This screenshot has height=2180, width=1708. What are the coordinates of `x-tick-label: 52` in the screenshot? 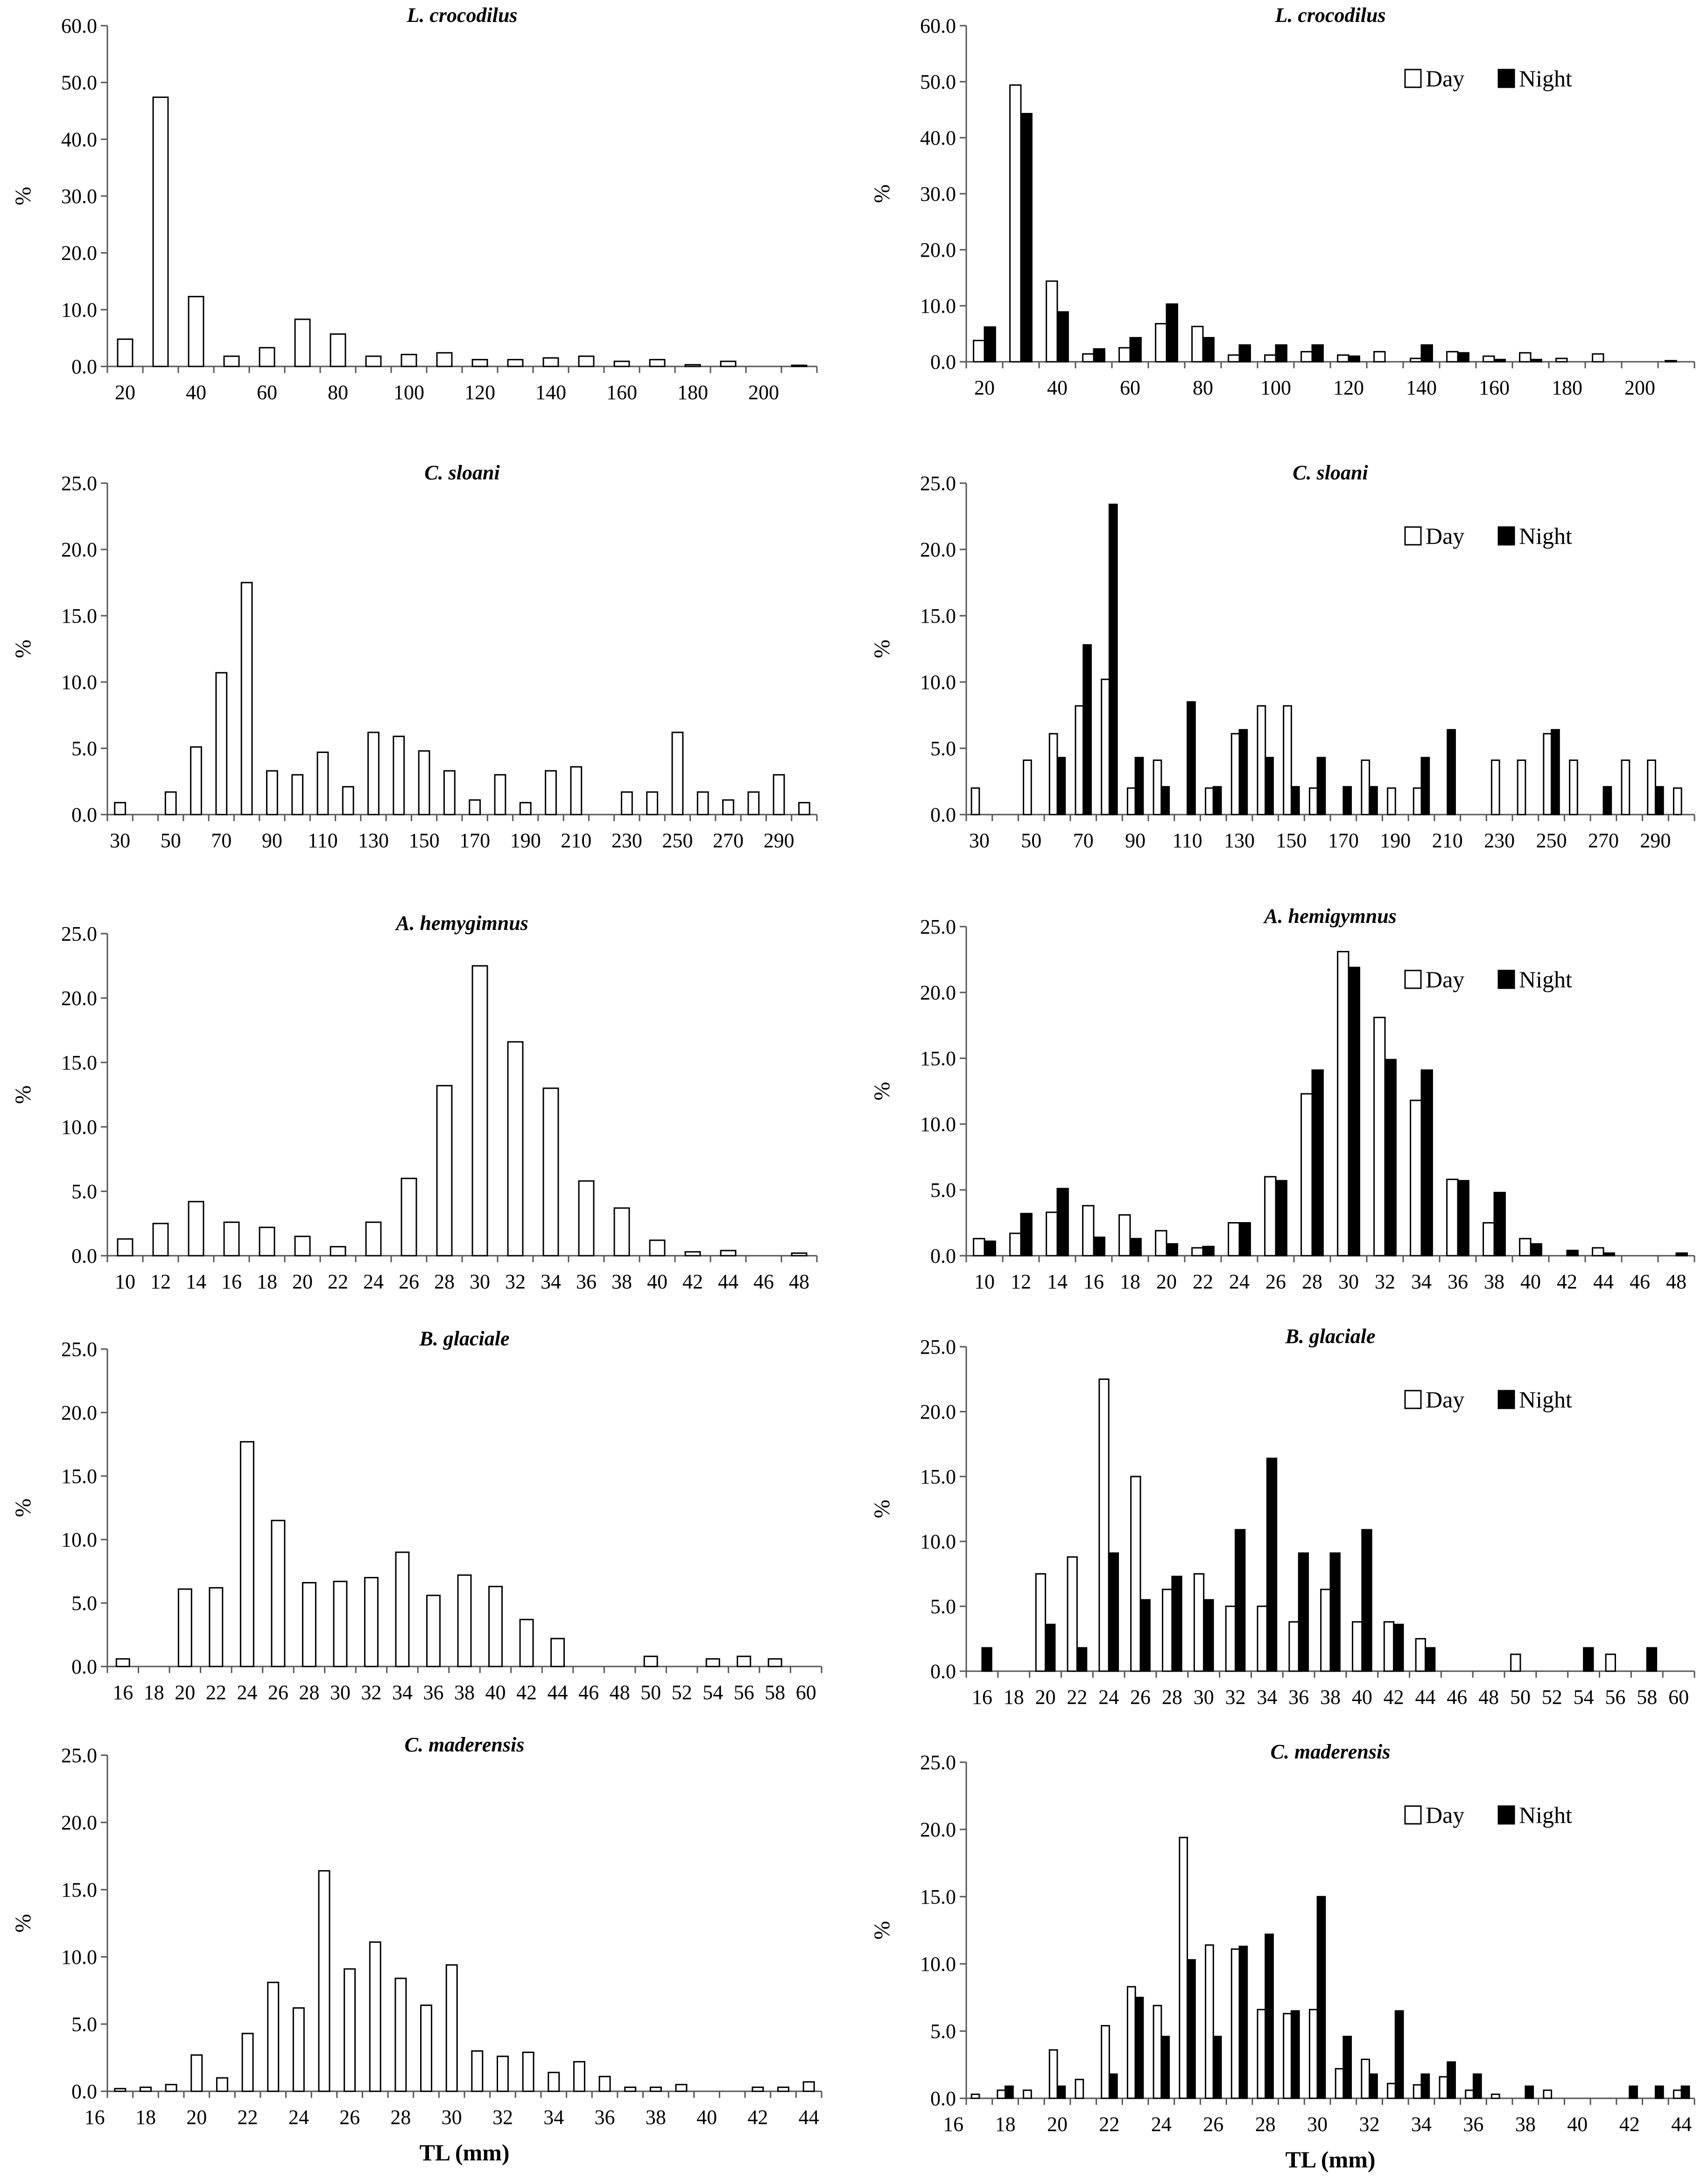 It's located at (1552, 1698).